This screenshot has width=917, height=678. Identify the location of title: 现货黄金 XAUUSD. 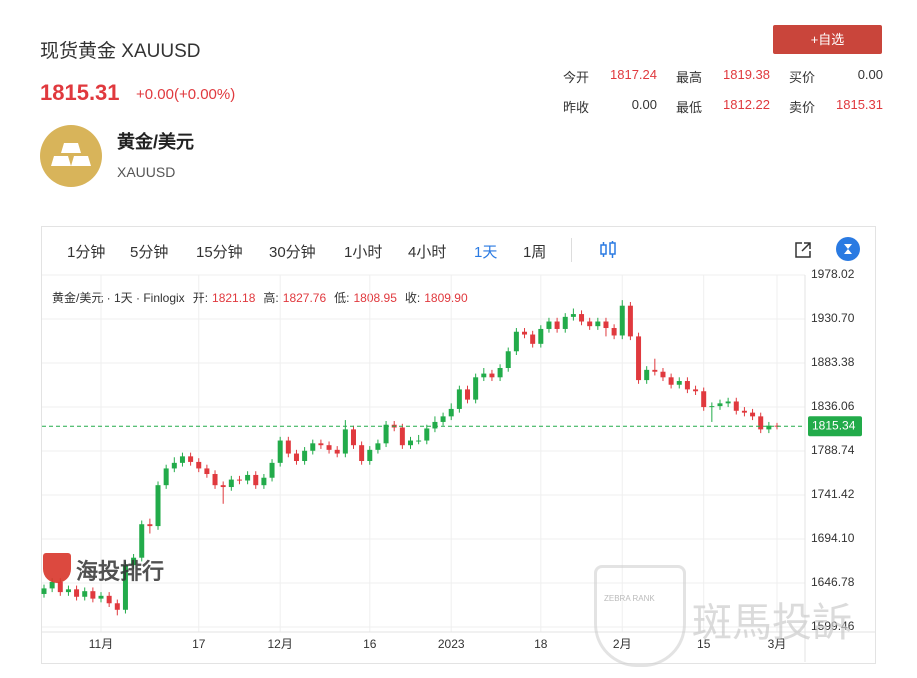
(120, 51).